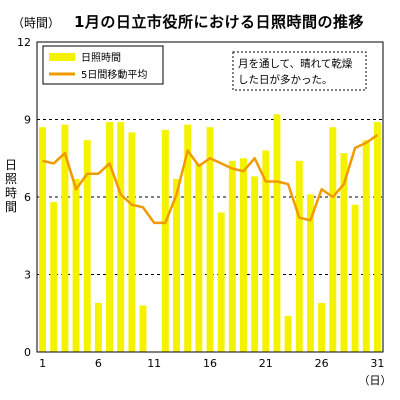 This screenshot has height=400, width=400. What do you see at coordinates (27, 352) in the screenshot?
I see `y-tick-label: 0` at bounding box center [27, 352].